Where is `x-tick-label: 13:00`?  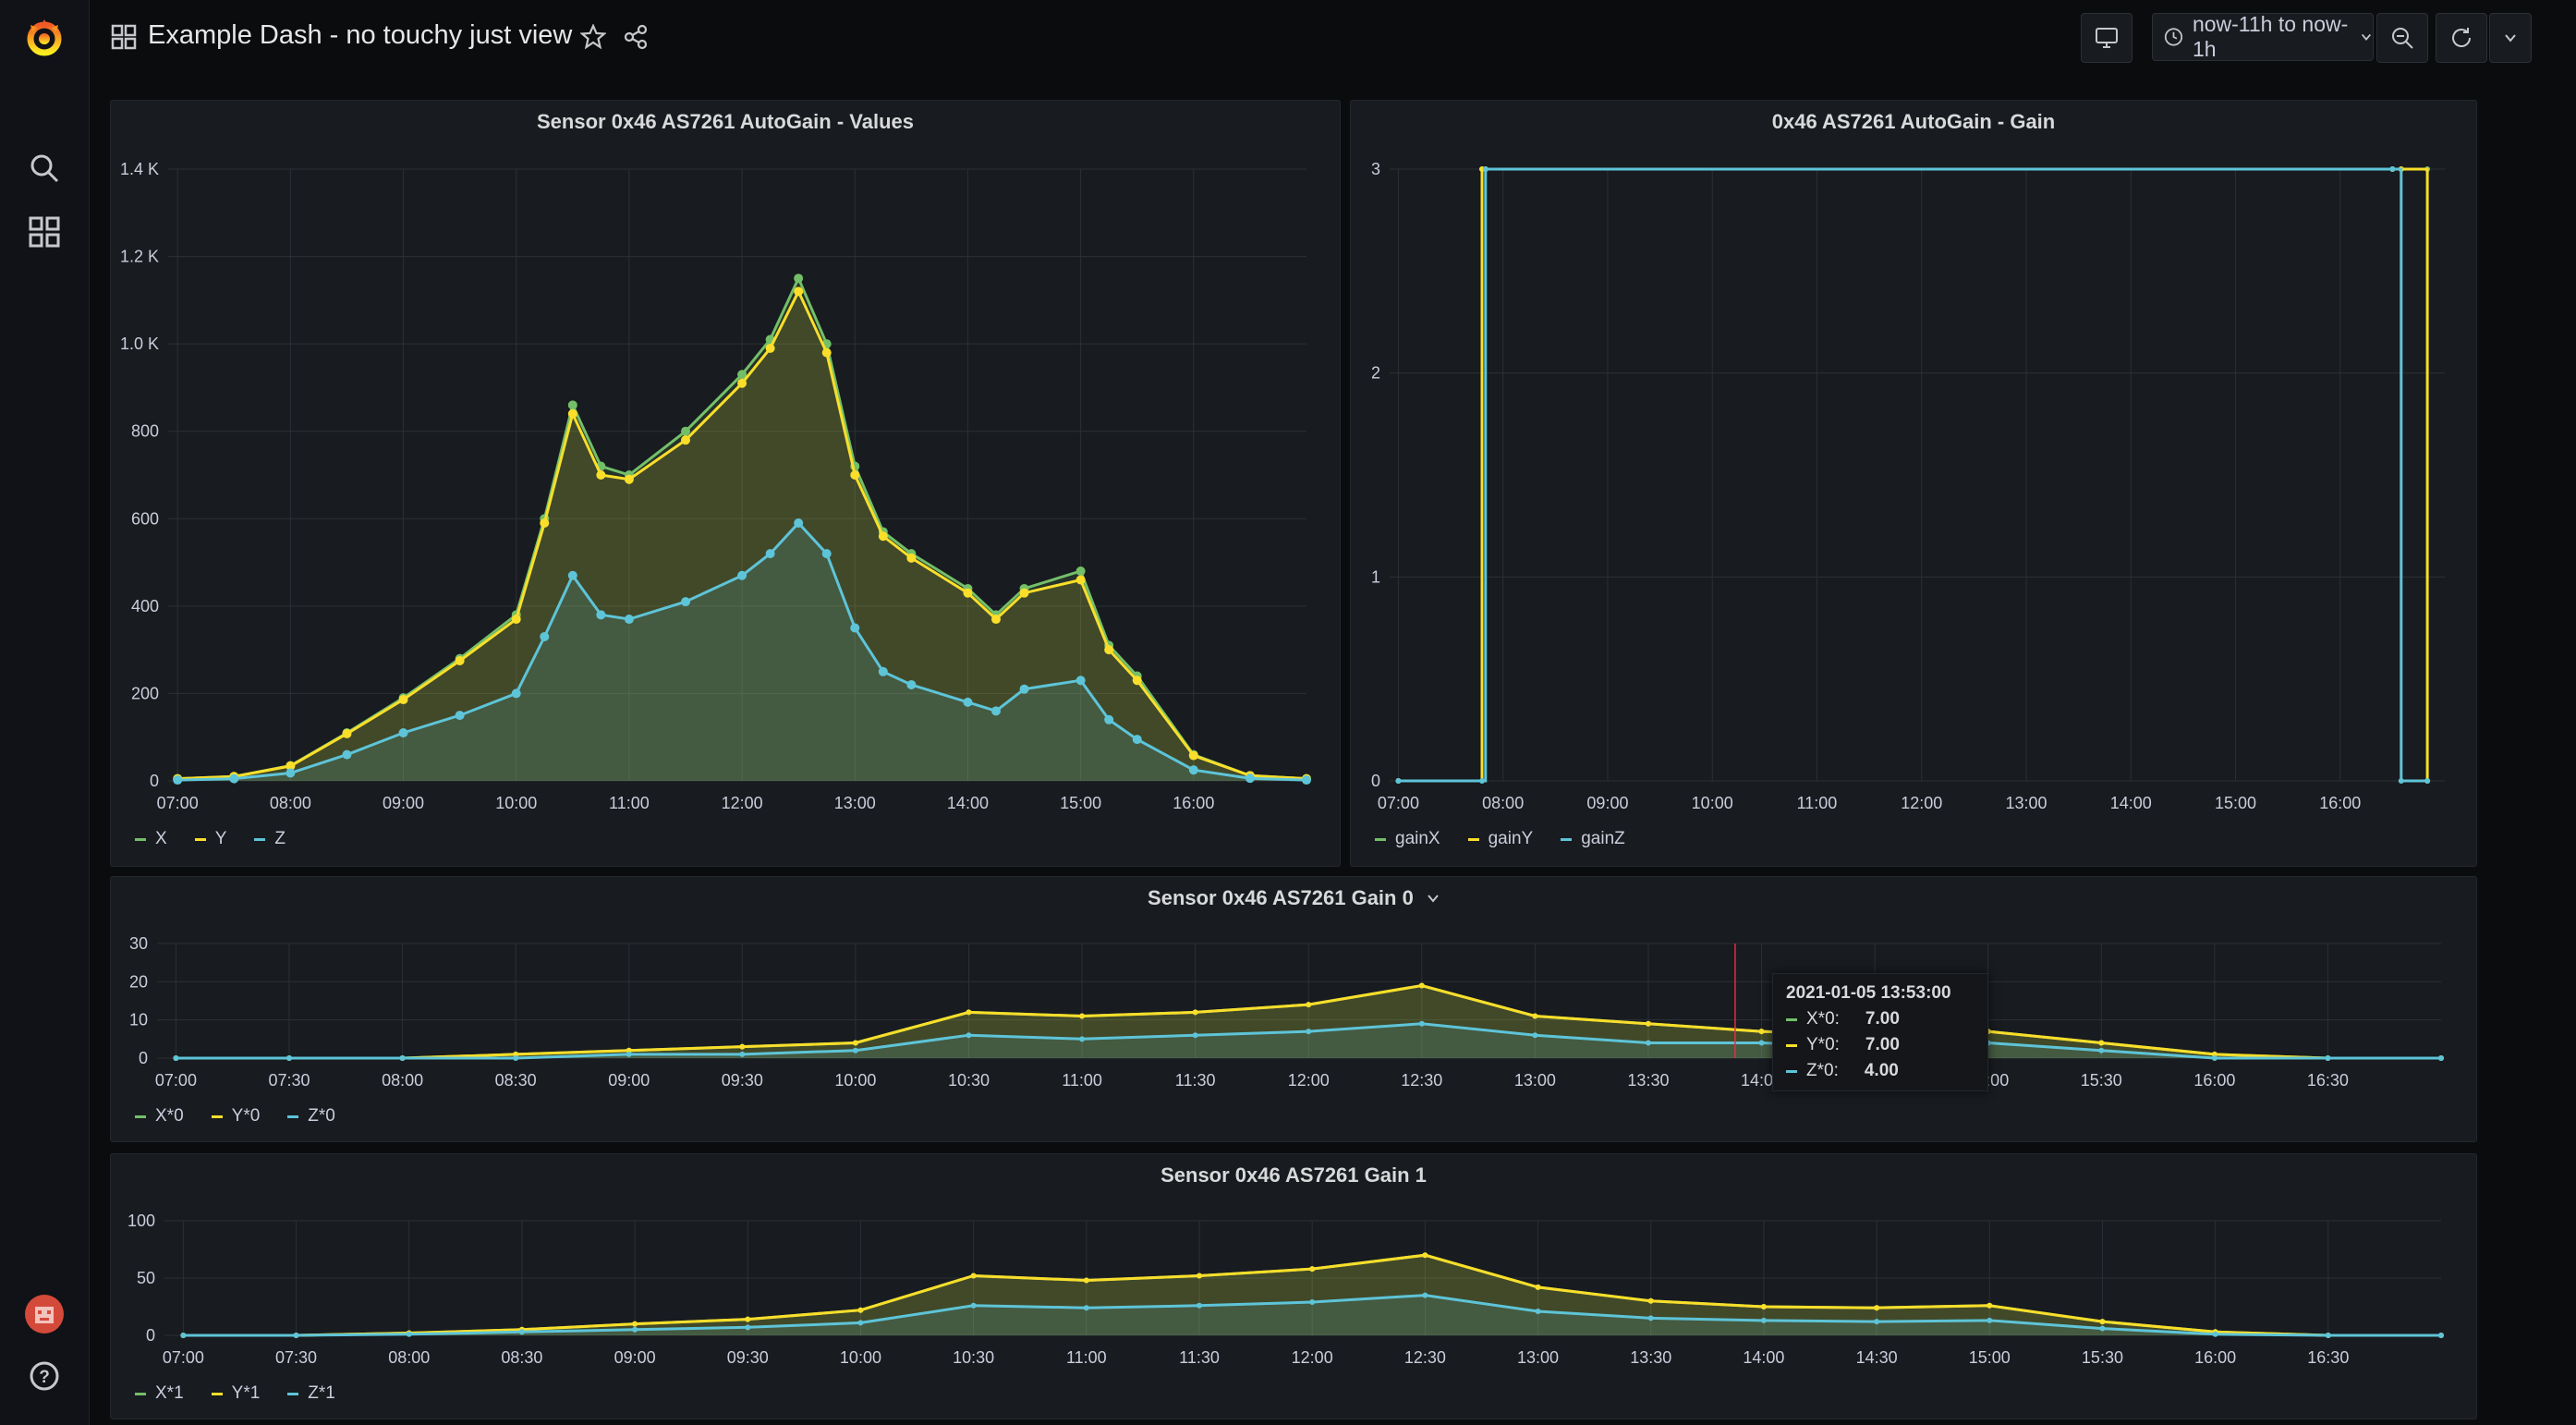
x-tick-label: 13:00 is located at coordinates (1535, 1080).